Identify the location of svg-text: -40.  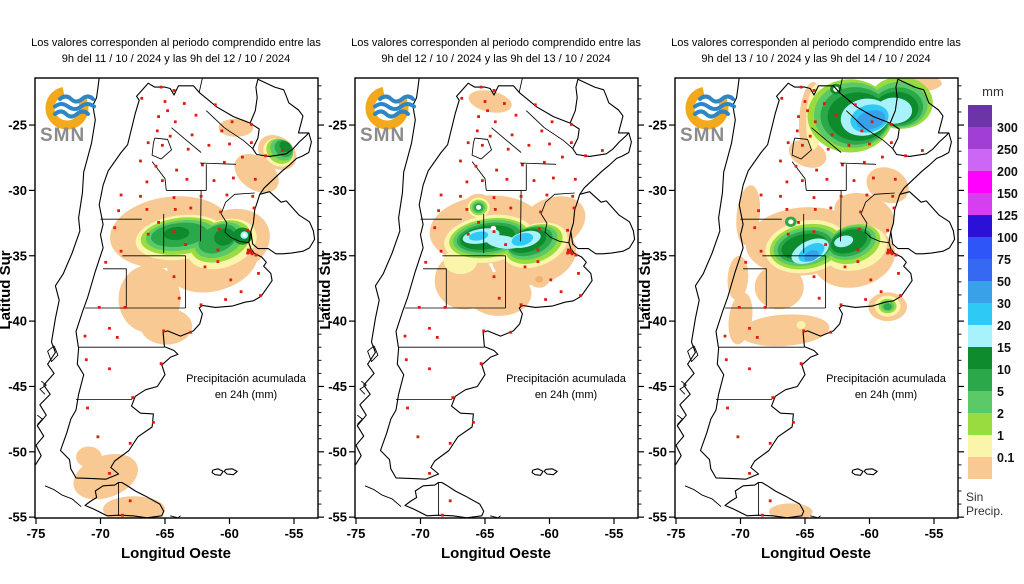
(657, 321).